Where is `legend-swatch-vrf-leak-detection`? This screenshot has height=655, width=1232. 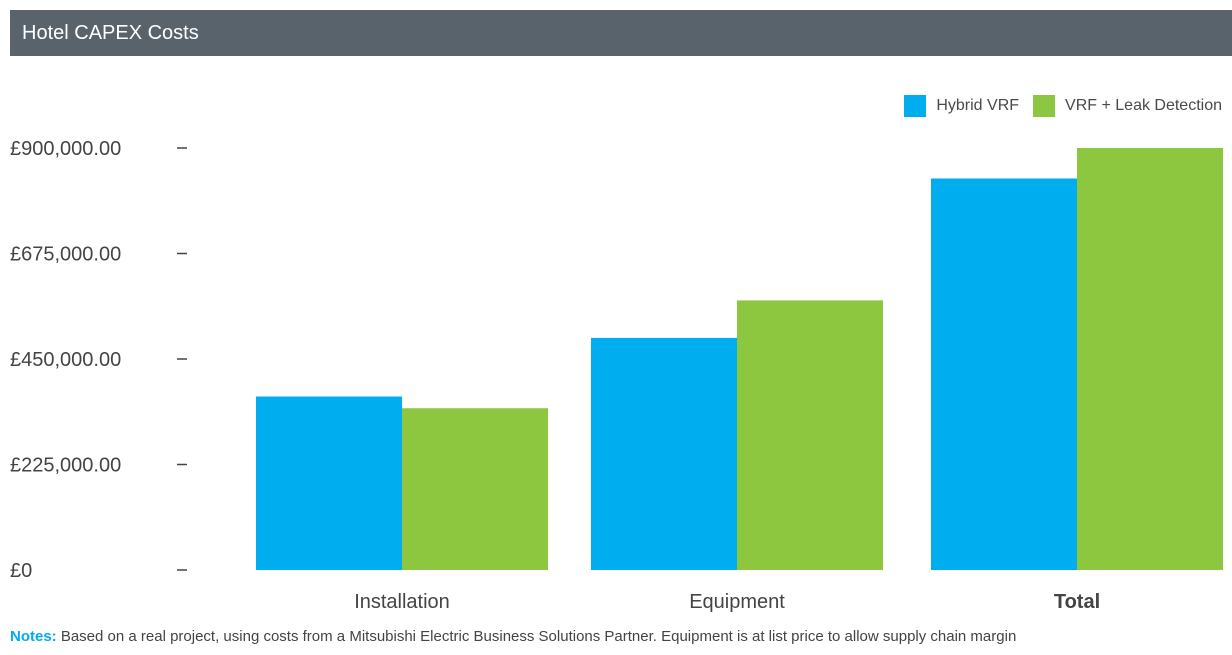 legend-swatch-vrf-leak-detection is located at coordinates (1044, 106).